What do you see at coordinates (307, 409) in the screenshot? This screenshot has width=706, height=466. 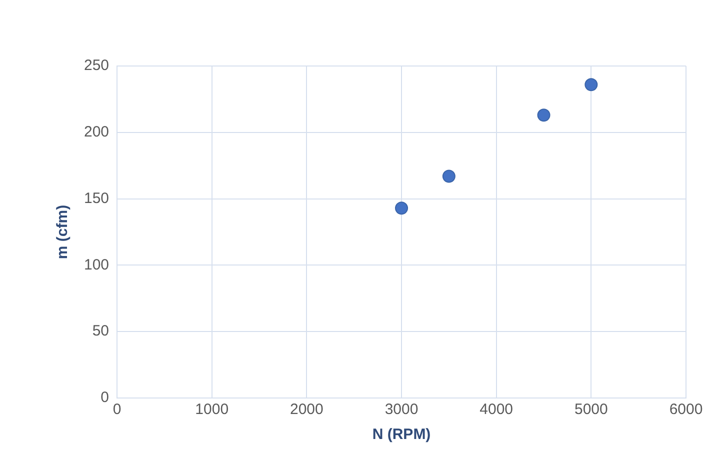 I see `x-tick-label: 2000` at bounding box center [307, 409].